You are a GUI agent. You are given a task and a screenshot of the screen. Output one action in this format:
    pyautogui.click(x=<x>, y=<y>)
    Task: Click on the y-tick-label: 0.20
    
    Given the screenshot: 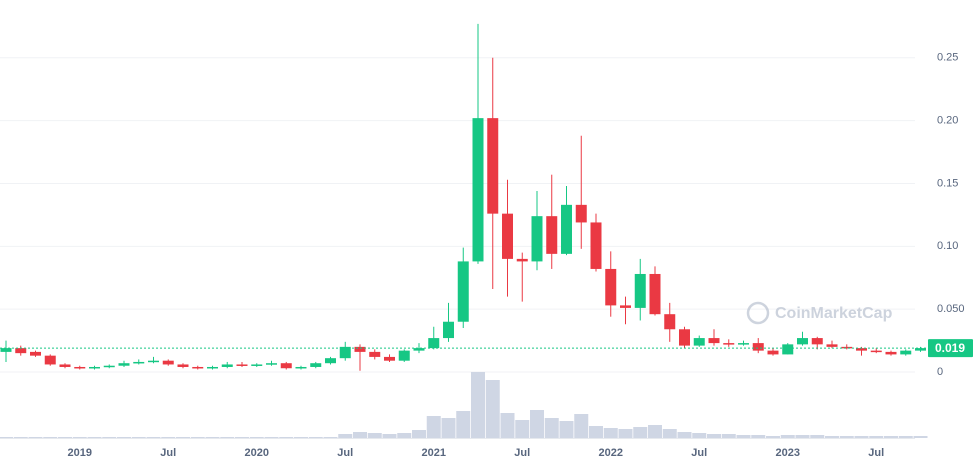 What is the action you would take?
    pyautogui.click(x=947, y=121)
    